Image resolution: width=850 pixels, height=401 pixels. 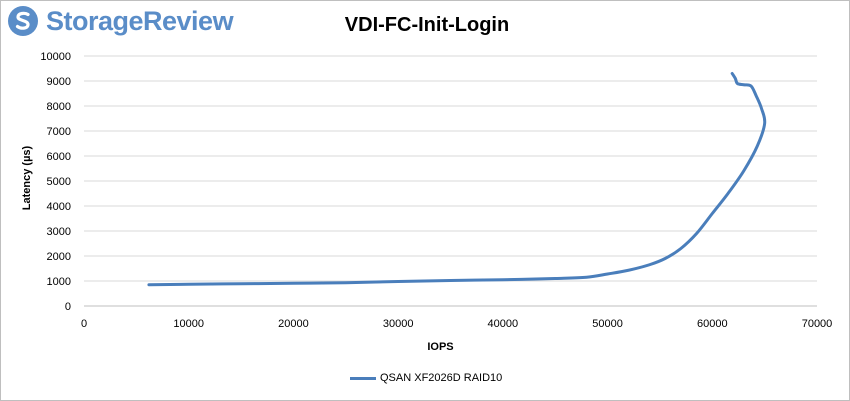 I want to click on x-tick-label: 70000, so click(x=817, y=324).